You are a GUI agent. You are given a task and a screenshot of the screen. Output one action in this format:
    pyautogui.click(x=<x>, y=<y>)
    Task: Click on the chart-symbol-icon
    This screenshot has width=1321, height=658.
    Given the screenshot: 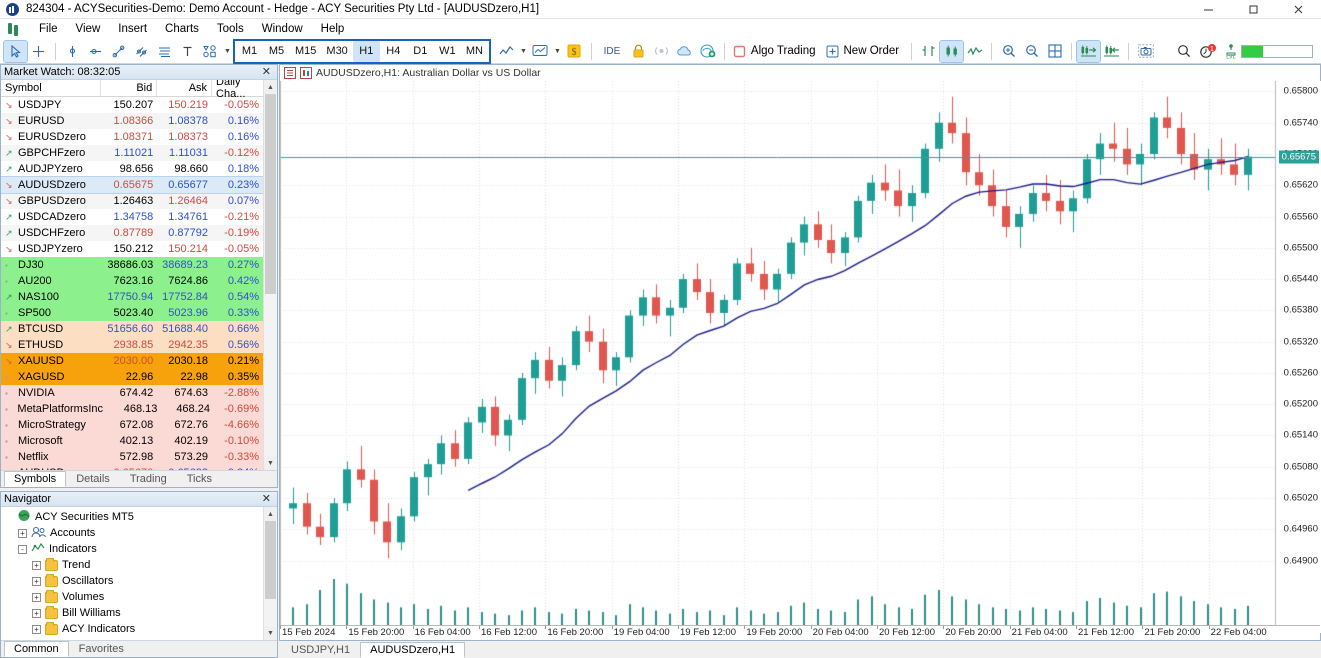 What is the action you would take?
    pyautogui.click(x=306, y=73)
    